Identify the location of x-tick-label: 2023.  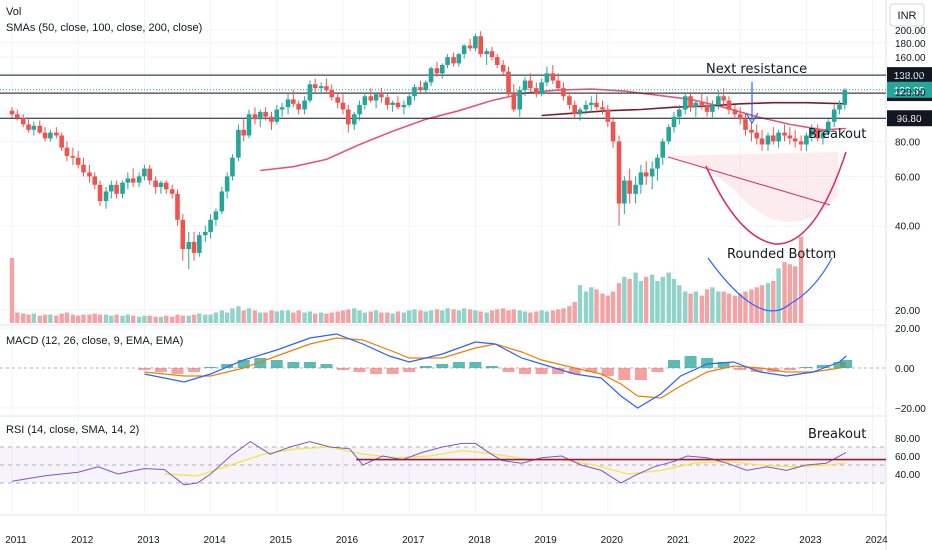
(810, 540).